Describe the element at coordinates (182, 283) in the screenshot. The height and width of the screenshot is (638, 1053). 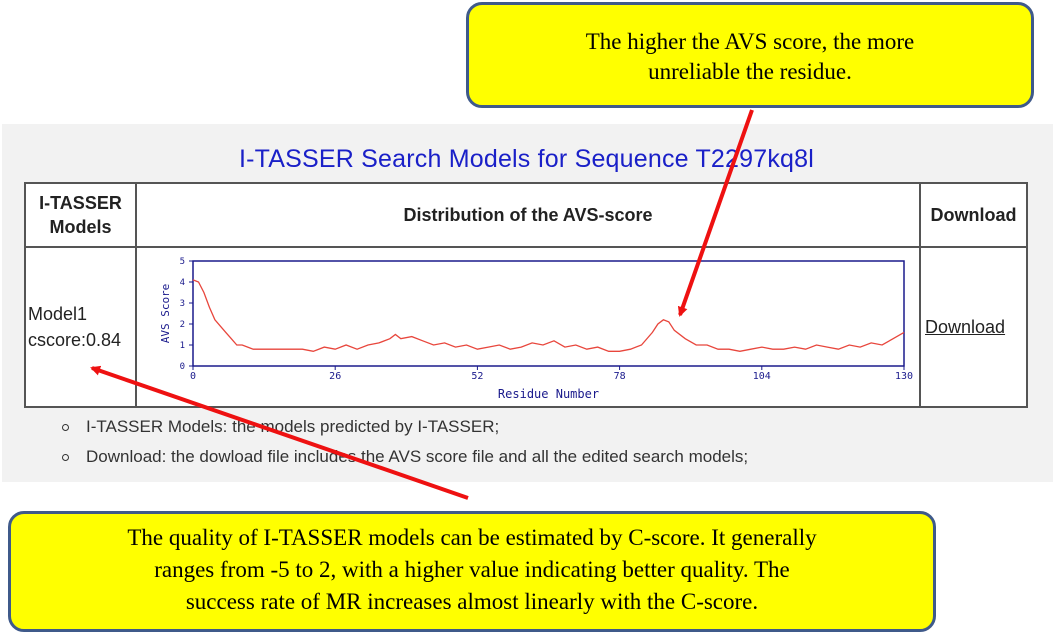
I see `y-tick-label: 4` at that location.